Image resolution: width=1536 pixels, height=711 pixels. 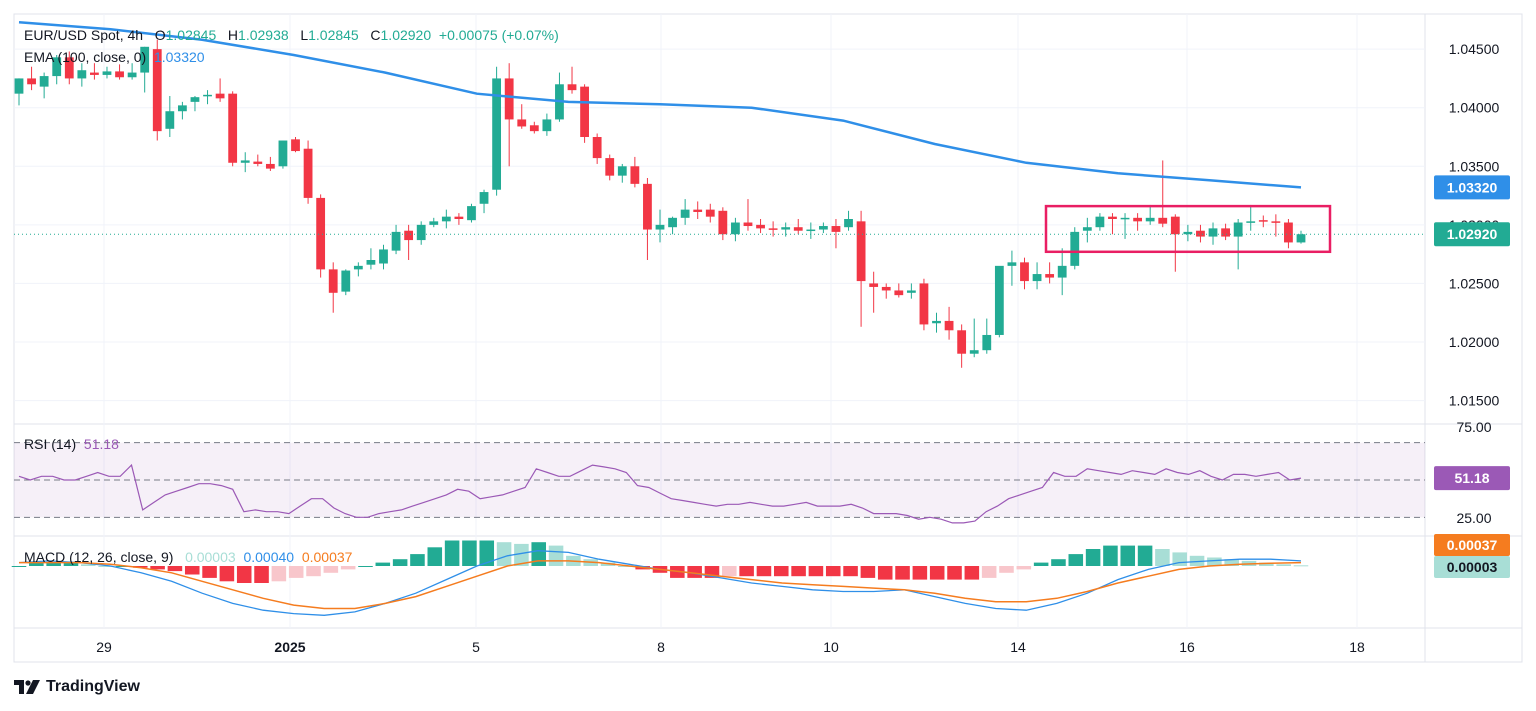 What do you see at coordinates (1472, 545) in the screenshot?
I see `macd-signal-badge` at bounding box center [1472, 545].